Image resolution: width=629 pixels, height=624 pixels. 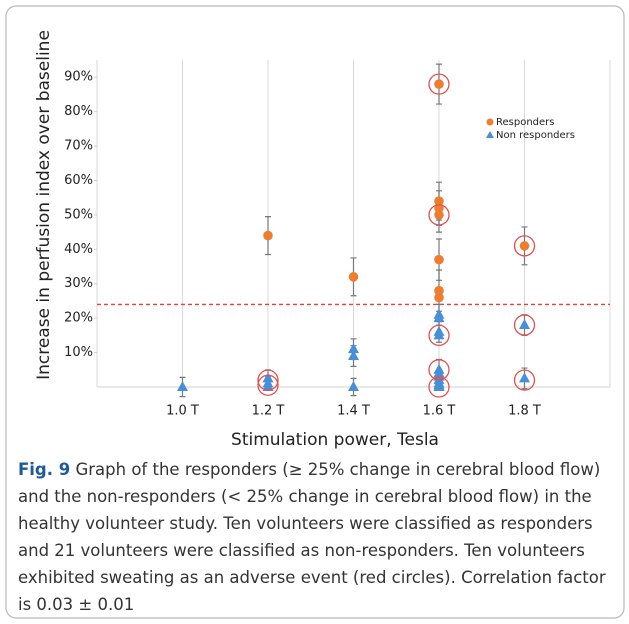 What do you see at coordinates (524, 411) in the screenshot?
I see `x-tick-label: 1.8 T` at bounding box center [524, 411].